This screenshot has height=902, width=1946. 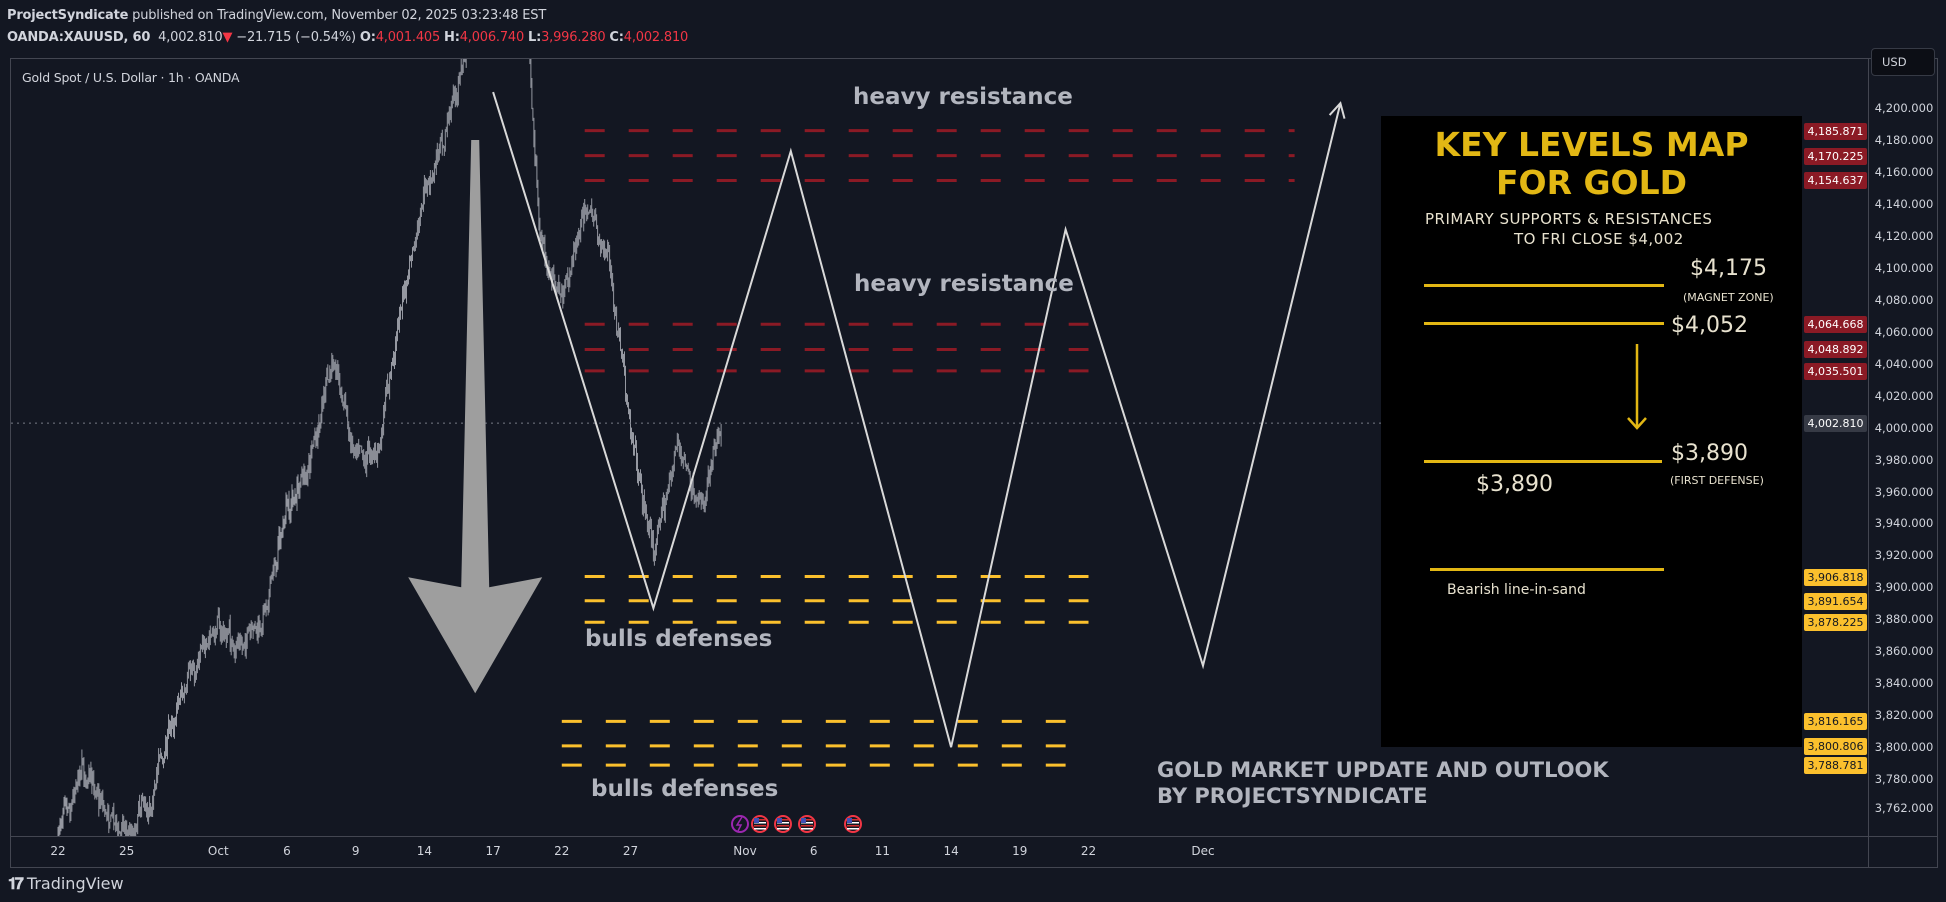 I want to click on level-3890: $3,890, so click(x=1709, y=453).